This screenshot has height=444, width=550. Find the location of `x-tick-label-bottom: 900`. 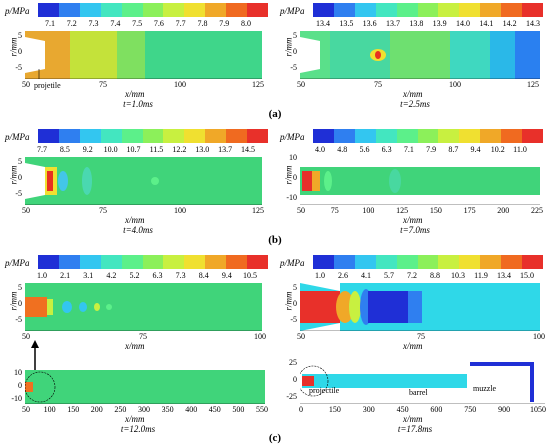

x-tick-label-bottom: 900 is located at coordinates (504, 409).